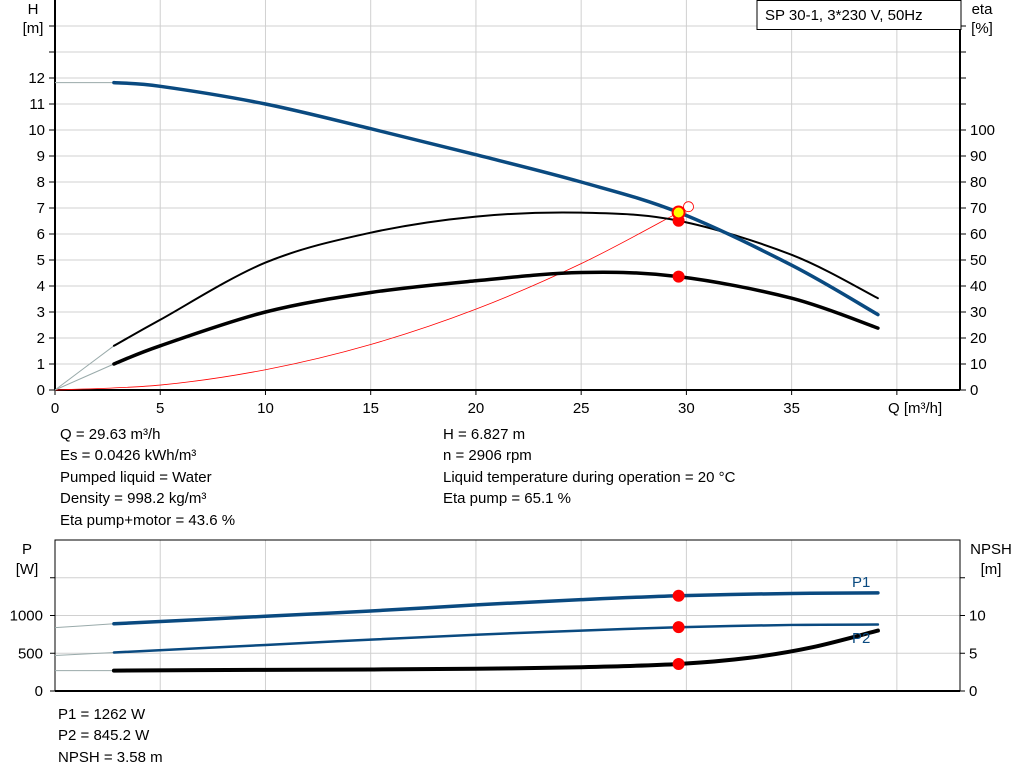 The height and width of the screenshot is (781, 1024). Describe the element at coordinates (991, 569) in the screenshot. I see `npsh-axis-unit: [m]` at that location.